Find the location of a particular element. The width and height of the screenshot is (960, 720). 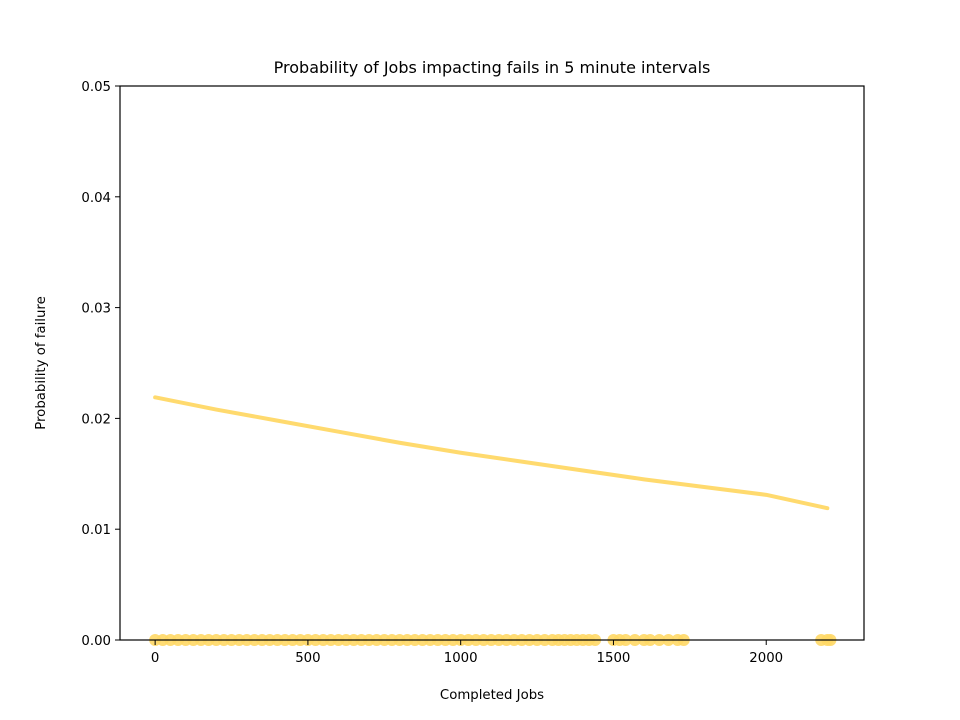

x-tick-label: 1500 is located at coordinates (614, 658).